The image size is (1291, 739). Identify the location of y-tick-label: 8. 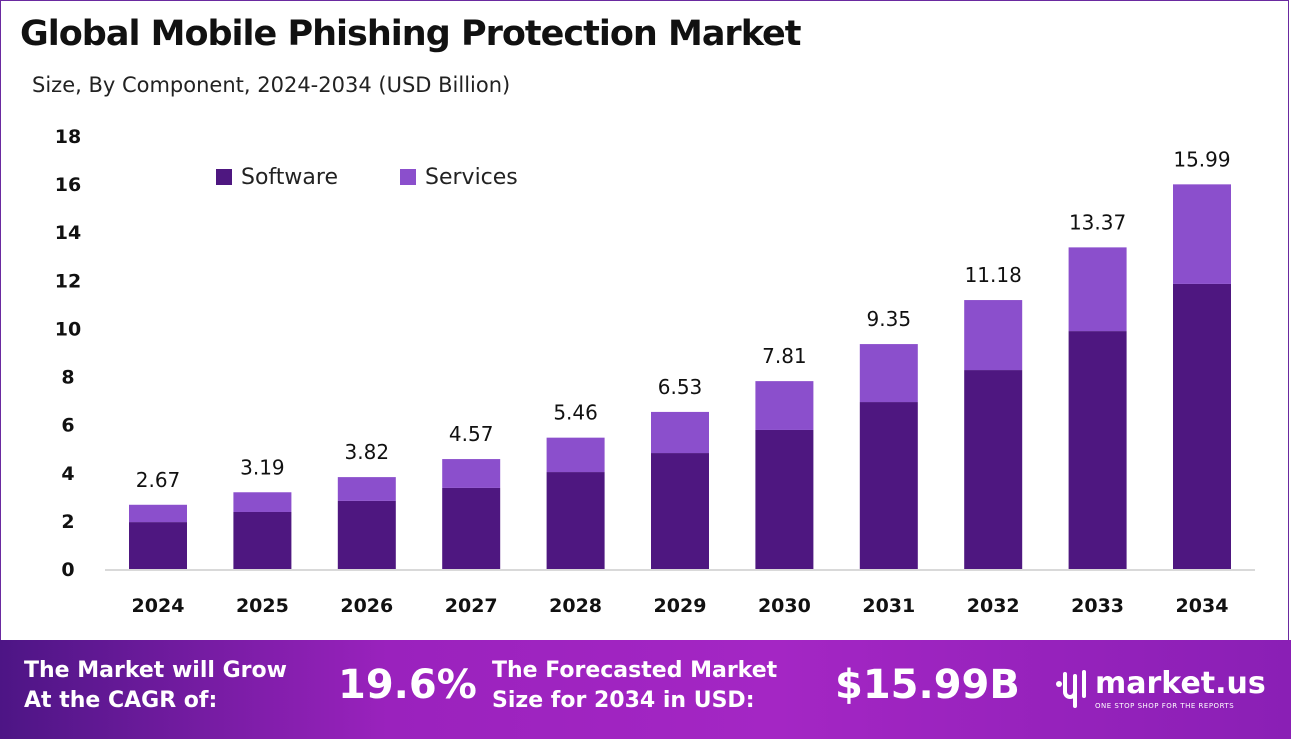
(67, 378).